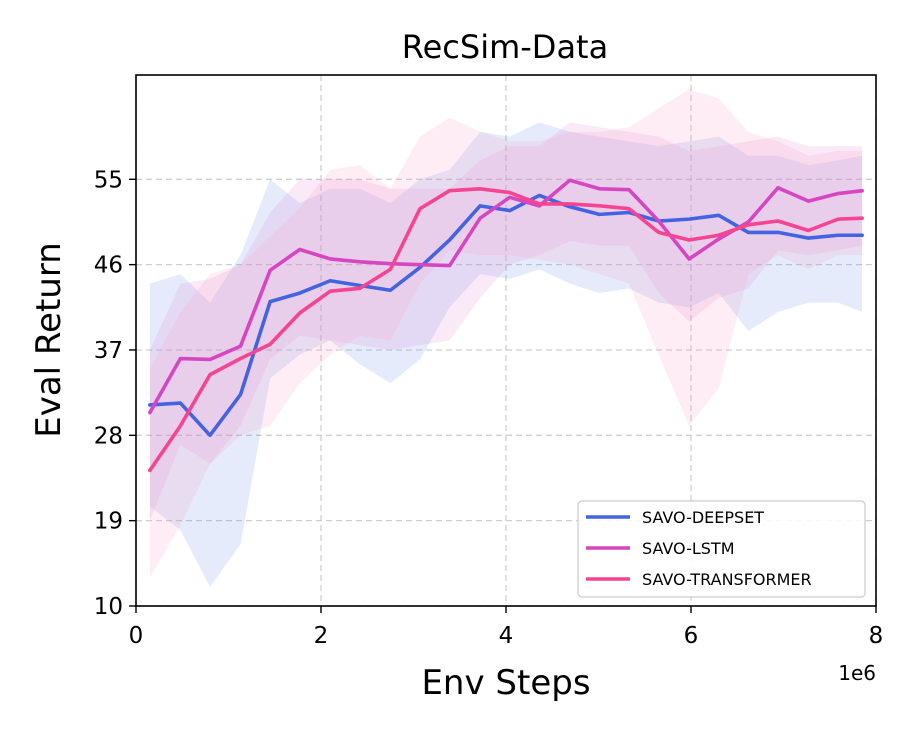  Describe the element at coordinates (505, 683) in the screenshot. I see `x-axis-label: Env Steps` at that location.